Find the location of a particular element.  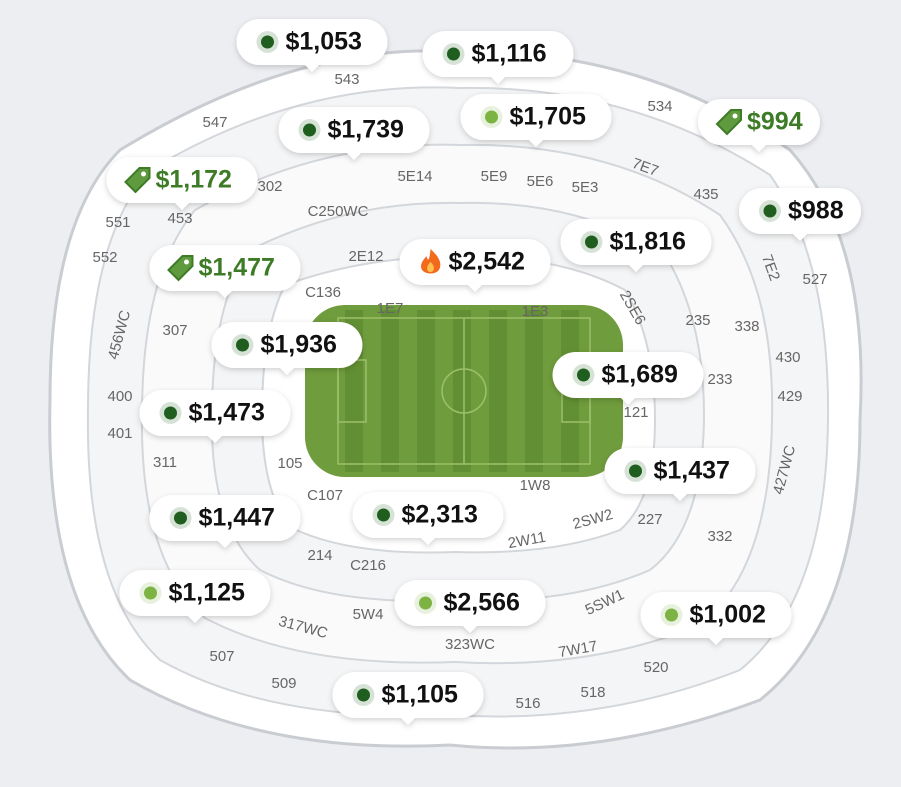

price-pin: $988 is located at coordinates (800, 214).